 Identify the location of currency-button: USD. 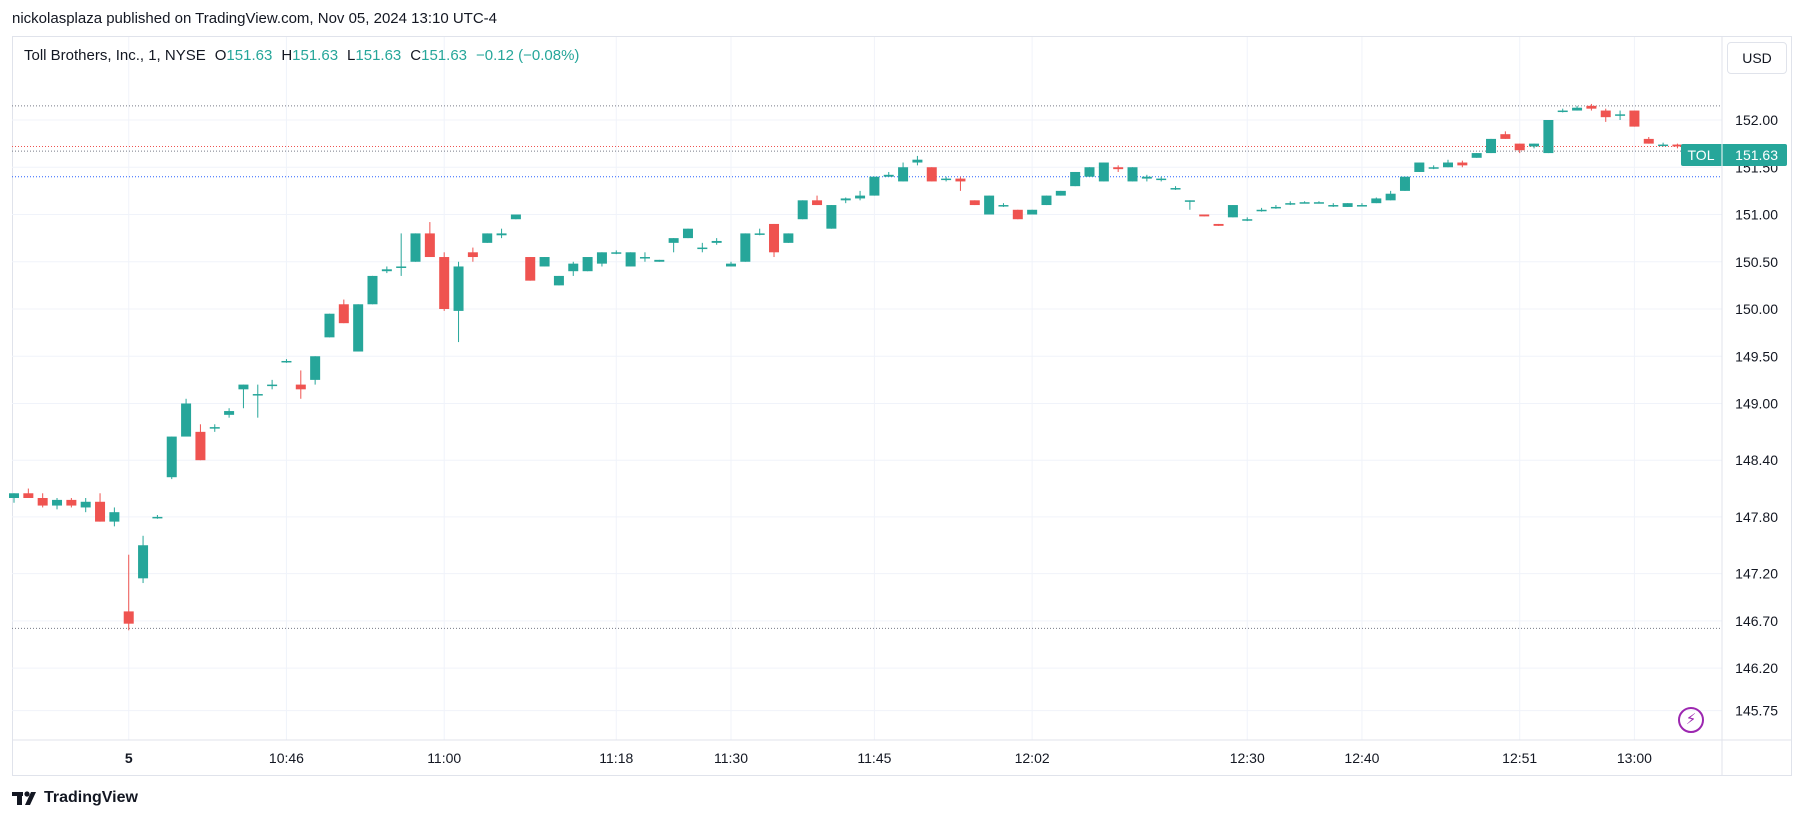
(1757, 58).